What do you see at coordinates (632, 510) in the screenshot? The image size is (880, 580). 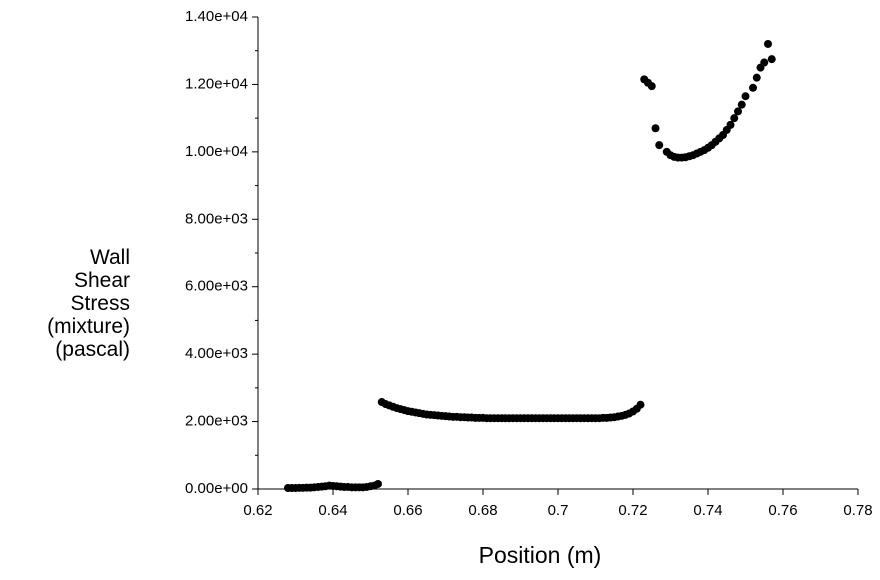 I see `x-tick-label: 0.72` at bounding box center [632, 510].